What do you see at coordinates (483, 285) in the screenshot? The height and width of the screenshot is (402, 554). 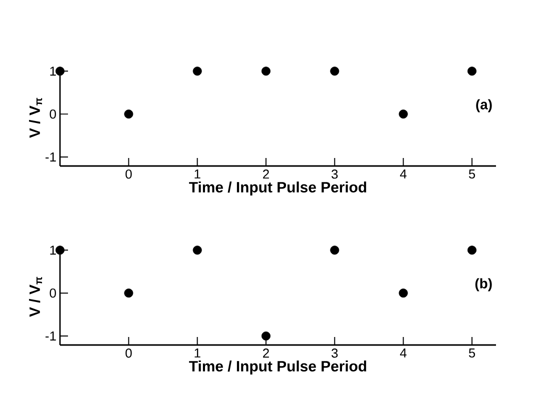 I see `text: (b)` at bounding box center [483, 285].